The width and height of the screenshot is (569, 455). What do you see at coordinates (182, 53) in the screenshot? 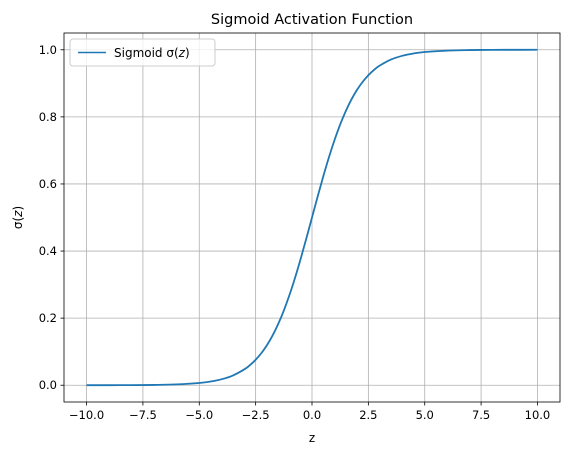
I see `legend-label-var: z` at bounding box center [182, 53].